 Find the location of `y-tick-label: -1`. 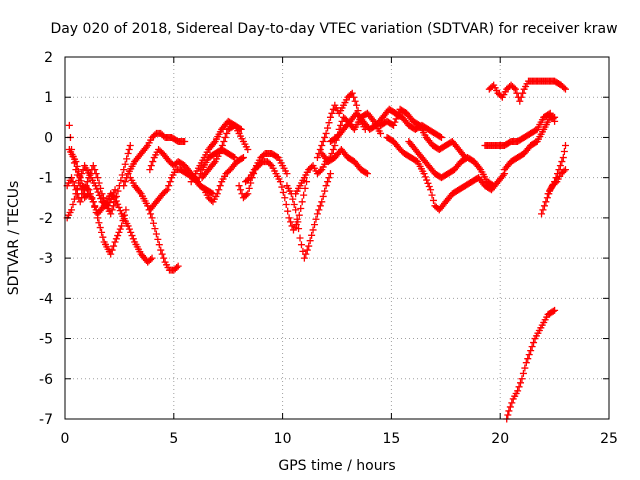

y-tick-label: -1 is located at coordinates (46, 179).